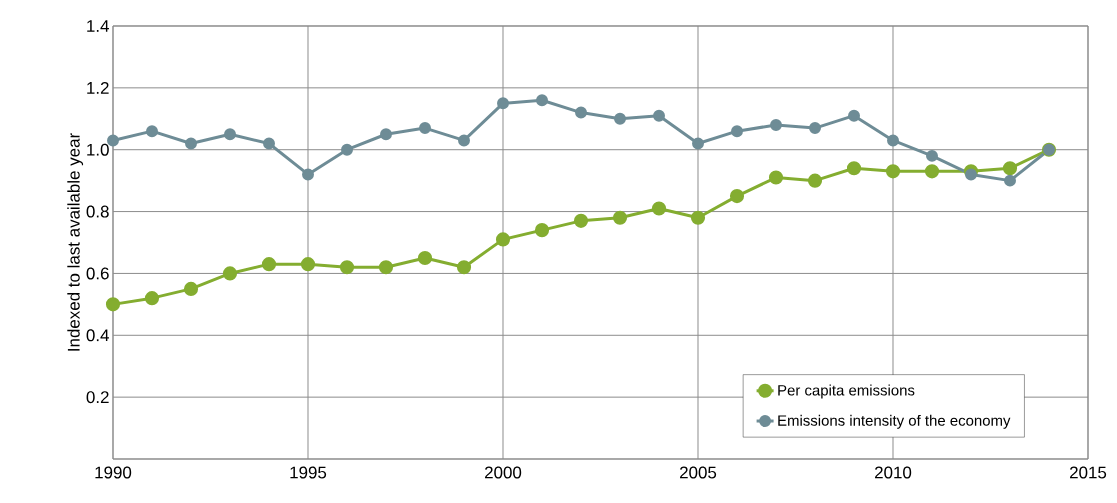 The image size is (1117, 503). What do you see at coordinates (1088, 472) in the screenshot?
I see `x-tick-label: 2015` at bounding box center [1088, 472].